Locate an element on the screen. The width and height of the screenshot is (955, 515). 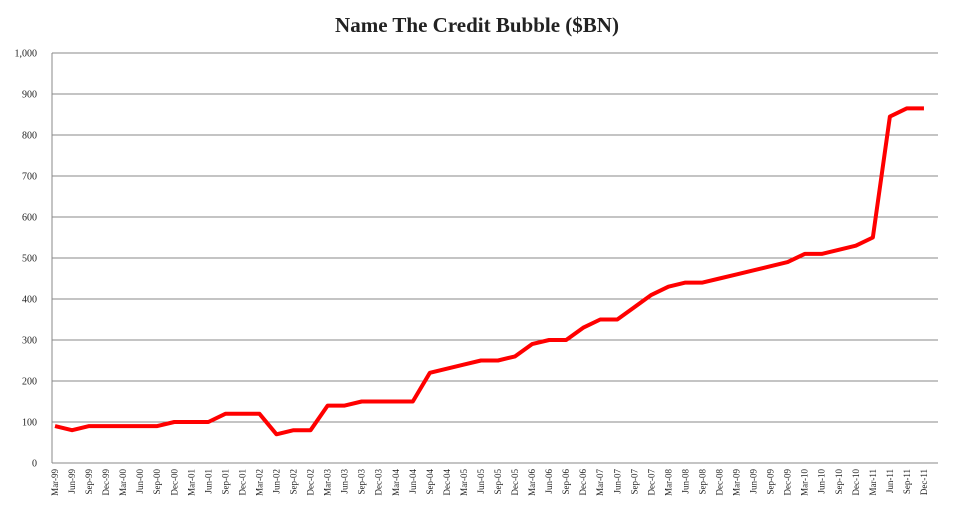
x-tick-label: Sep-07 is located at coordinates (634, 482).